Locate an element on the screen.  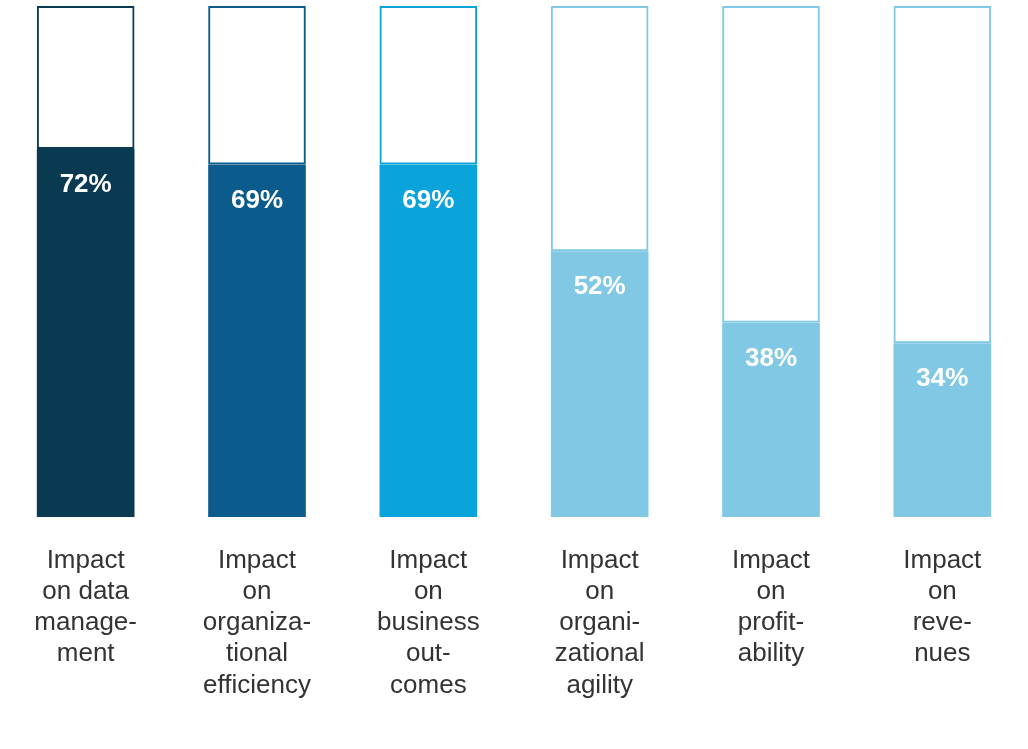
x-tick-label: Impact on profit- ability is located at coordinates (771, 605).